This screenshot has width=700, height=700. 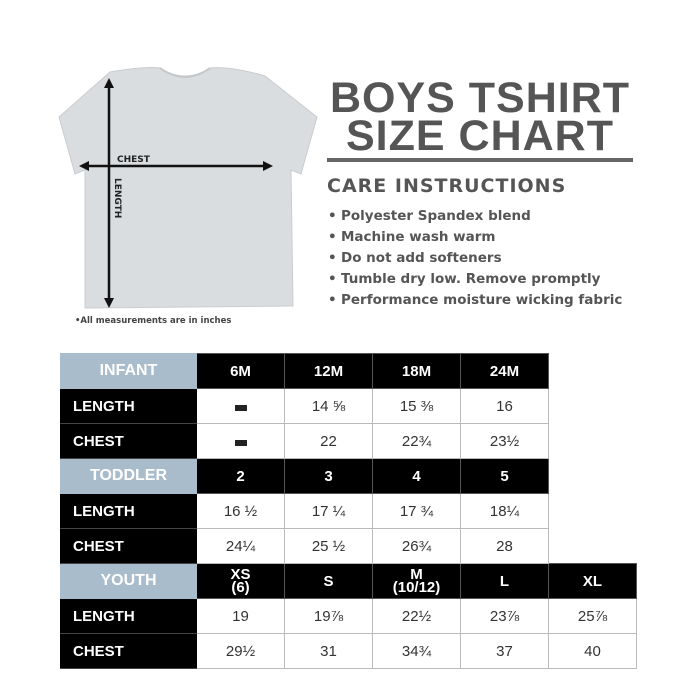 I want to click on length-row: LENGTH 16 ½ 17 ¼ 17 ¾ 18¼, so click(x=348, y=511).